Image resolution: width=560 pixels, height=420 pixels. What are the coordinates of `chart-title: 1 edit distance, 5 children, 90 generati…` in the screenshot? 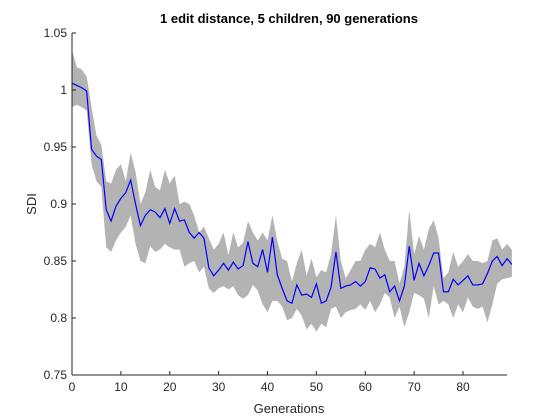 It's located at (289, 18).